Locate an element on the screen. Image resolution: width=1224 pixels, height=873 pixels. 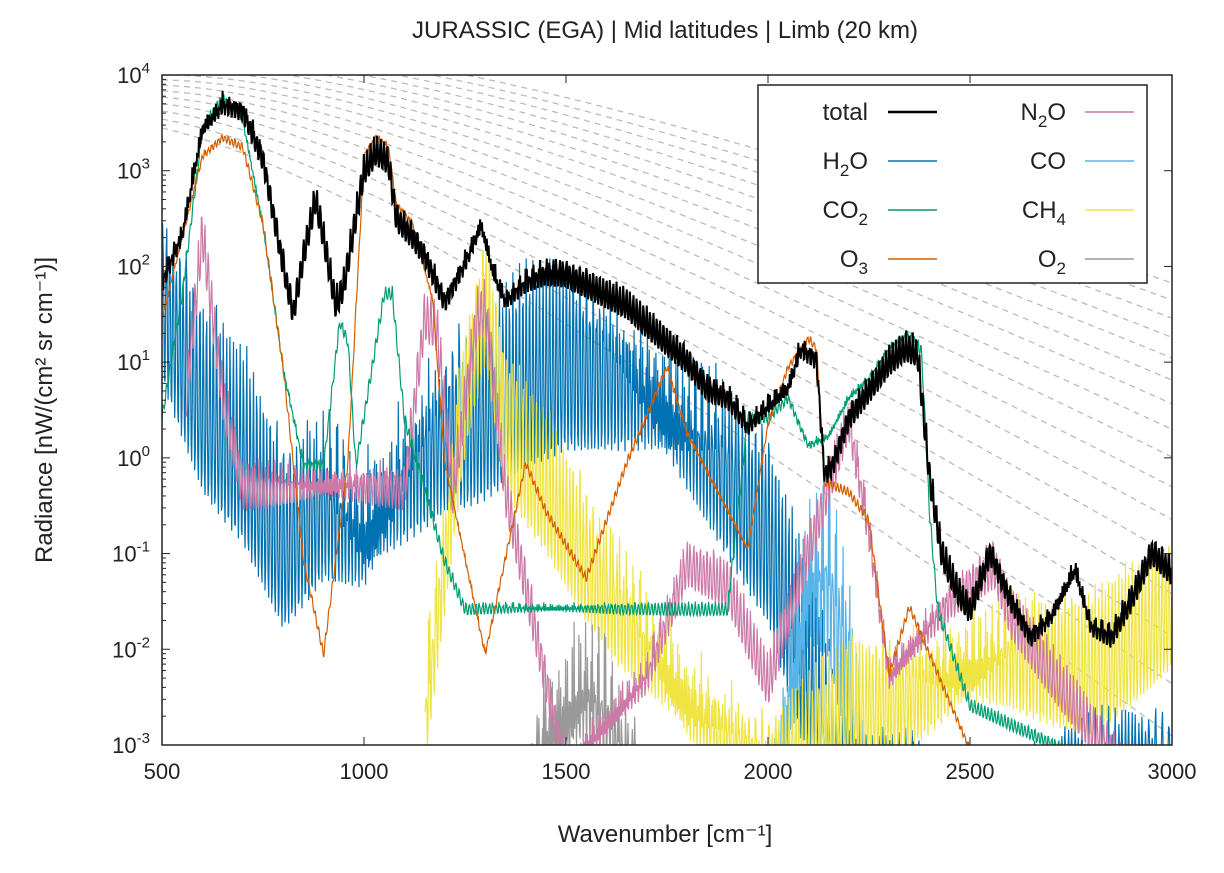
legend-label-co2: CO2 is located at coordinates (845, 213).